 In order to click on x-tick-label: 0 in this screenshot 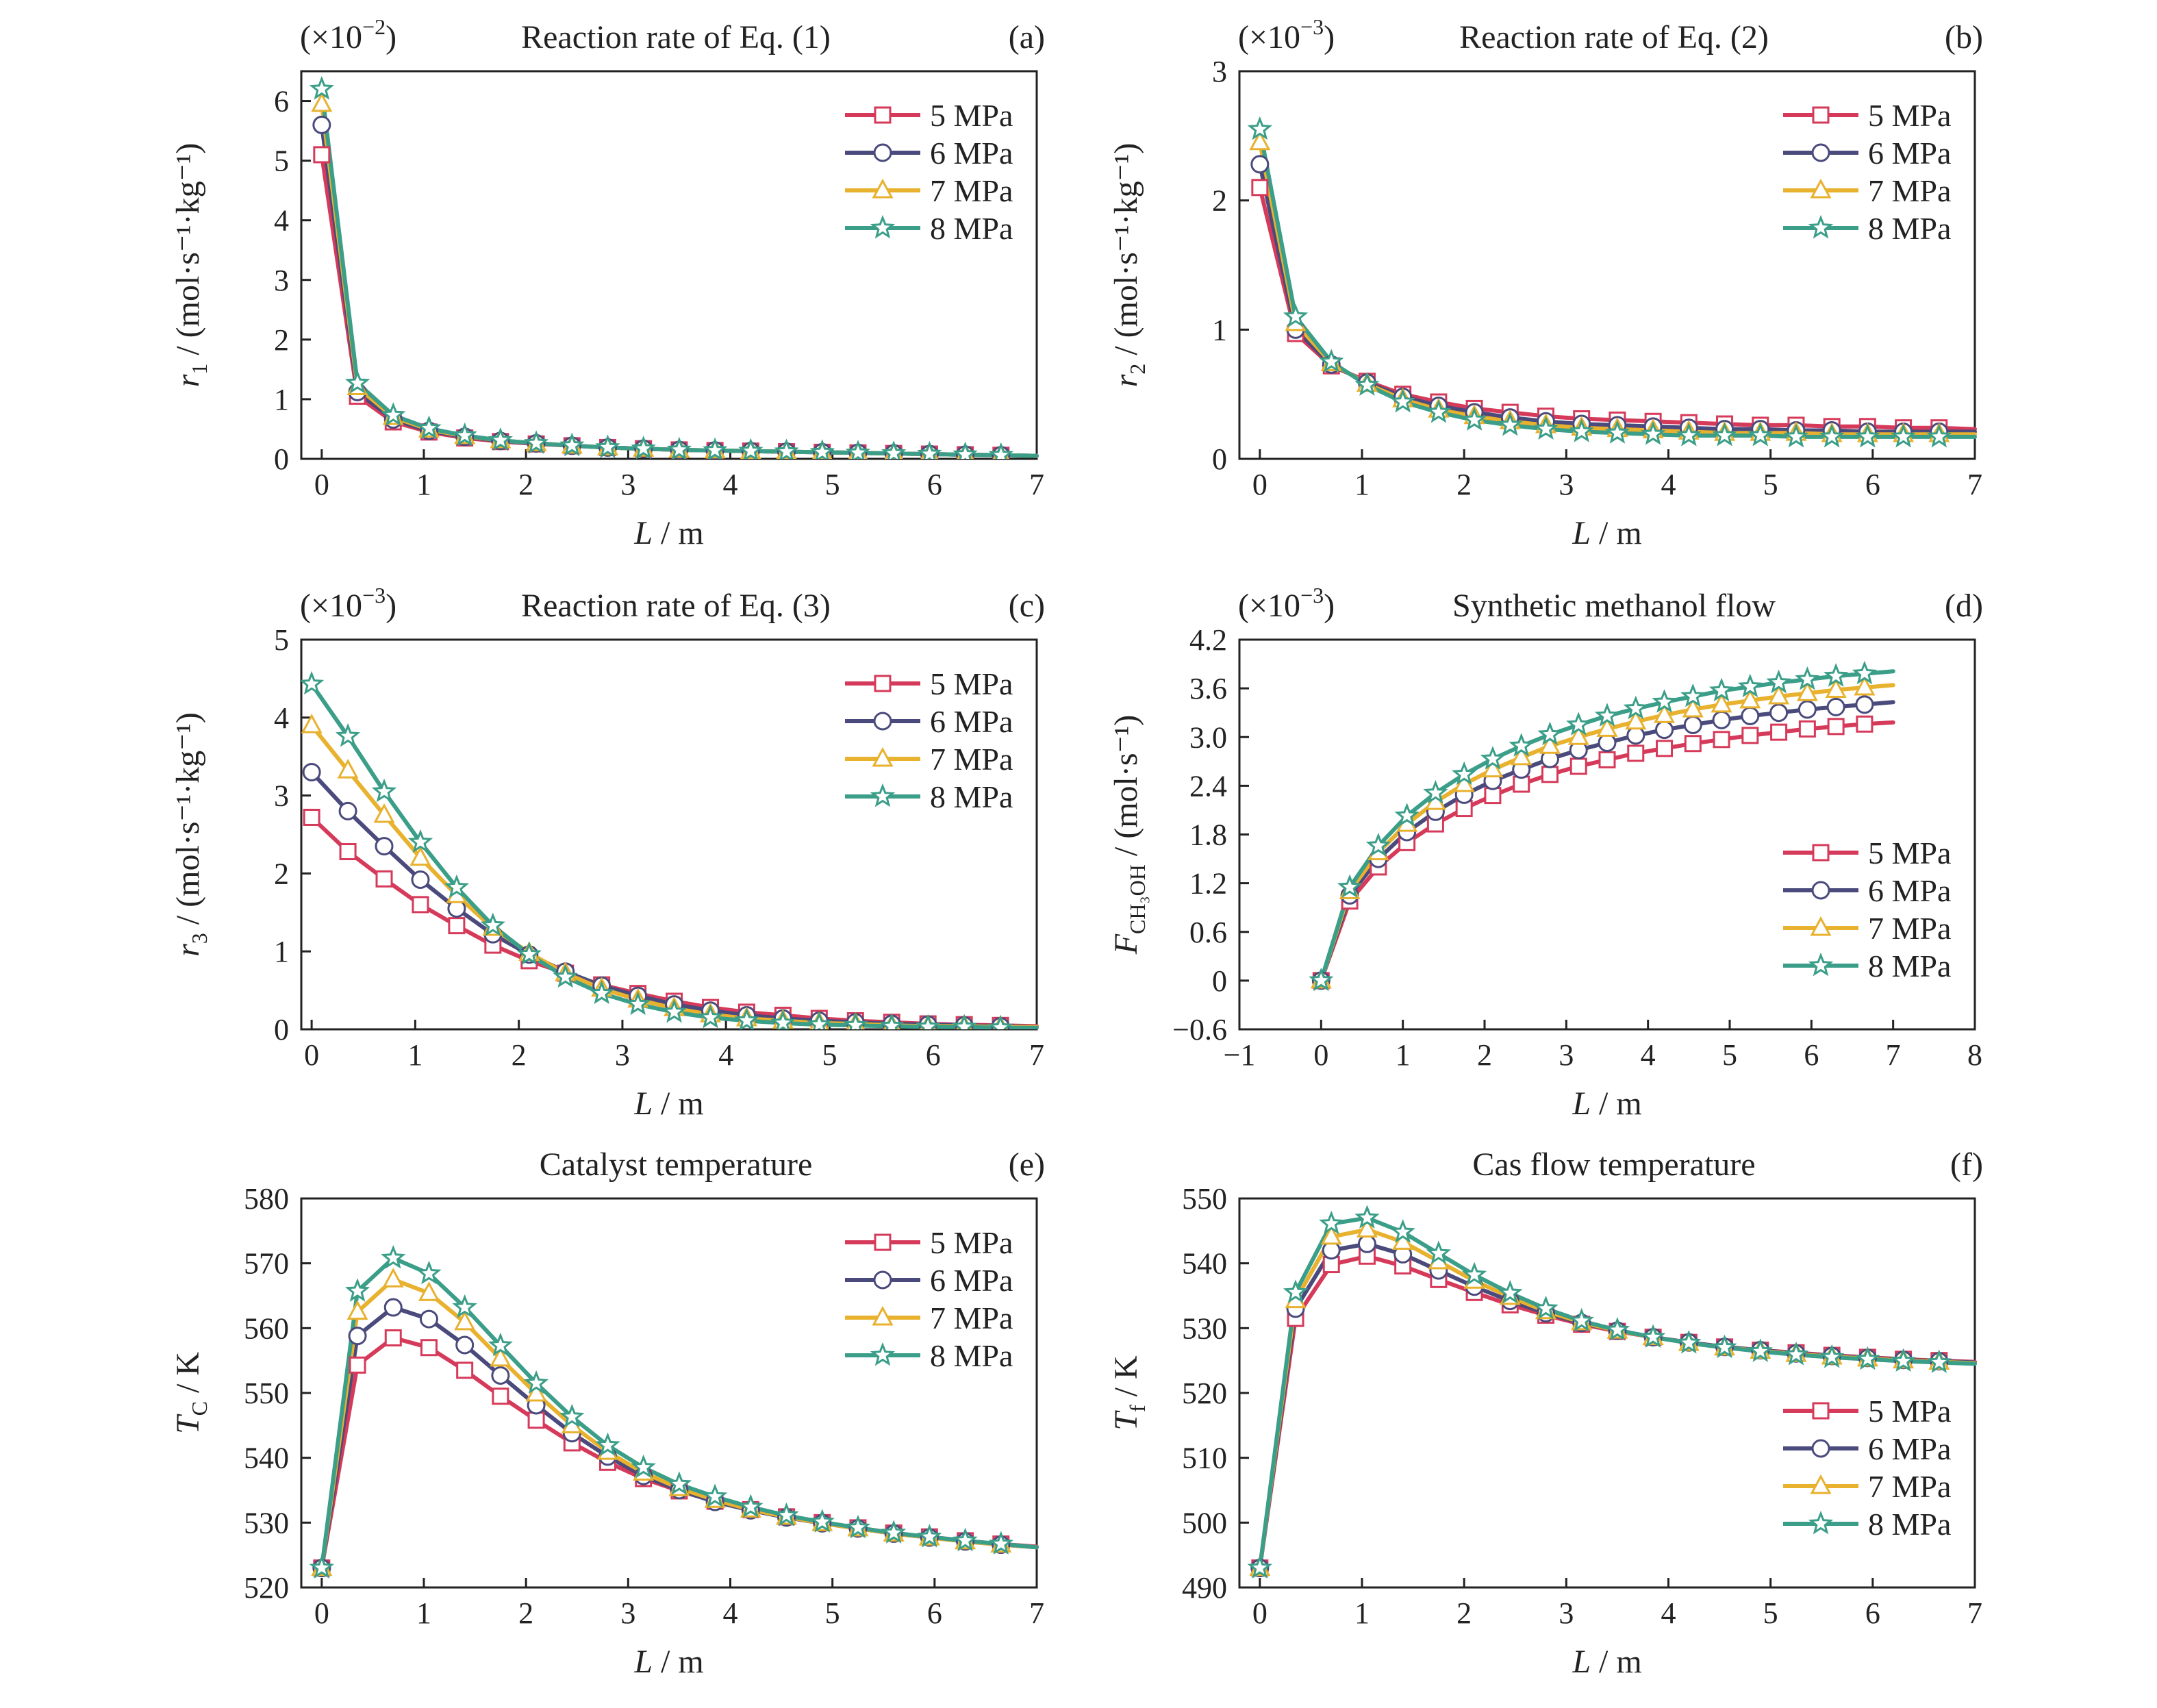, I will do `click(1259, 1613)`.